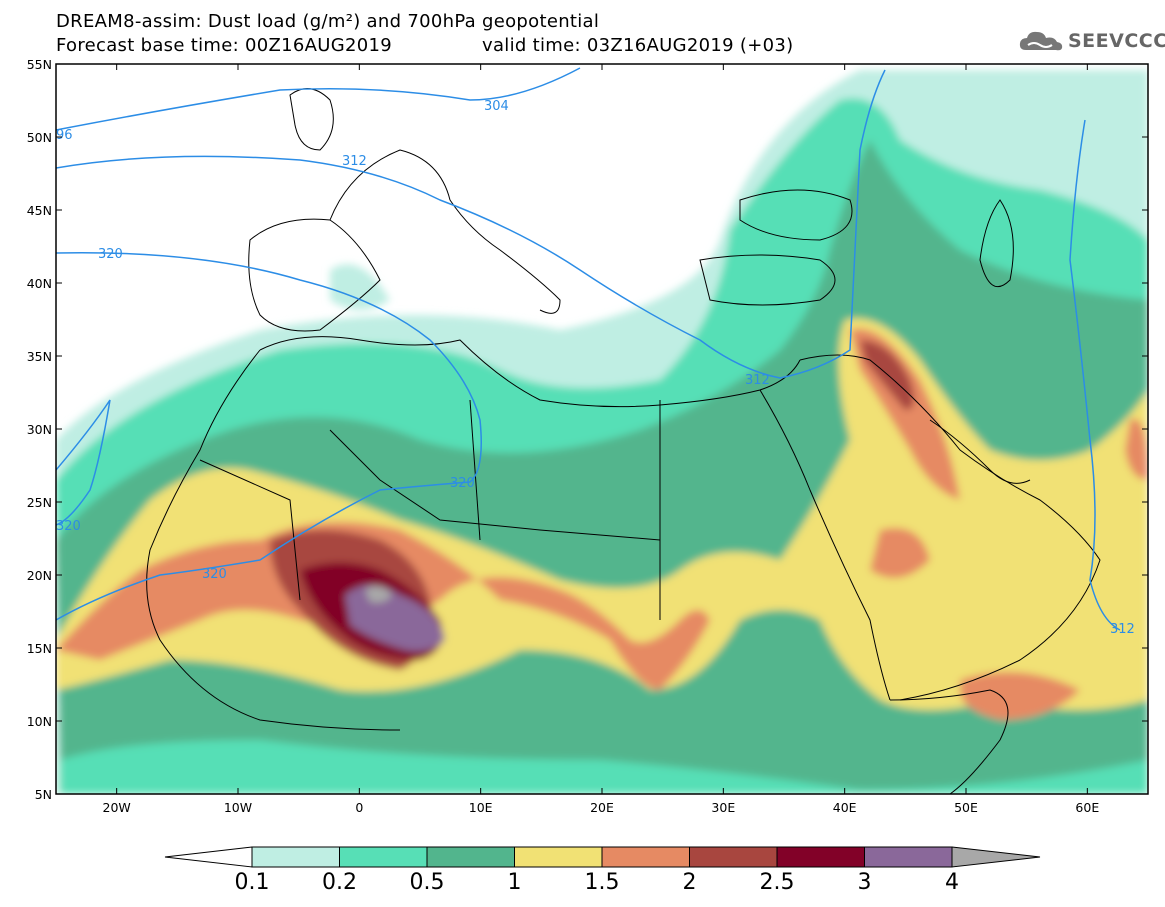 The image size is (1165, 907). I want to click on seevccc-logo: SEEVCCC, so click(1091, 41).